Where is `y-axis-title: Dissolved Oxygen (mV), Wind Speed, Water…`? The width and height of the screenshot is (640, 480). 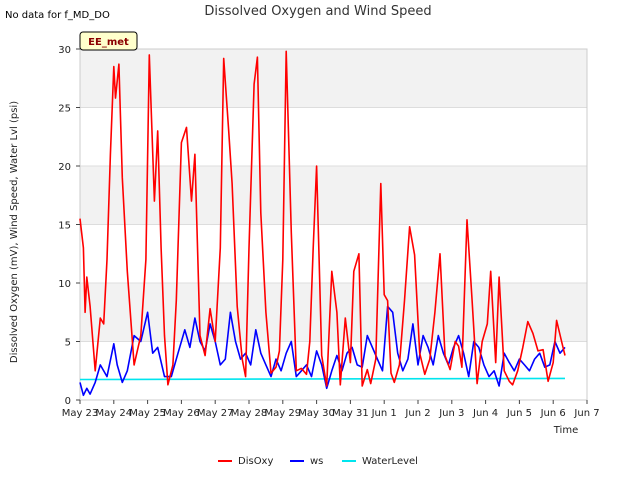 y-axis-title: Dissolved Oxygen (mV), Wind Speed, Water… is located at coordinates (14, 232).